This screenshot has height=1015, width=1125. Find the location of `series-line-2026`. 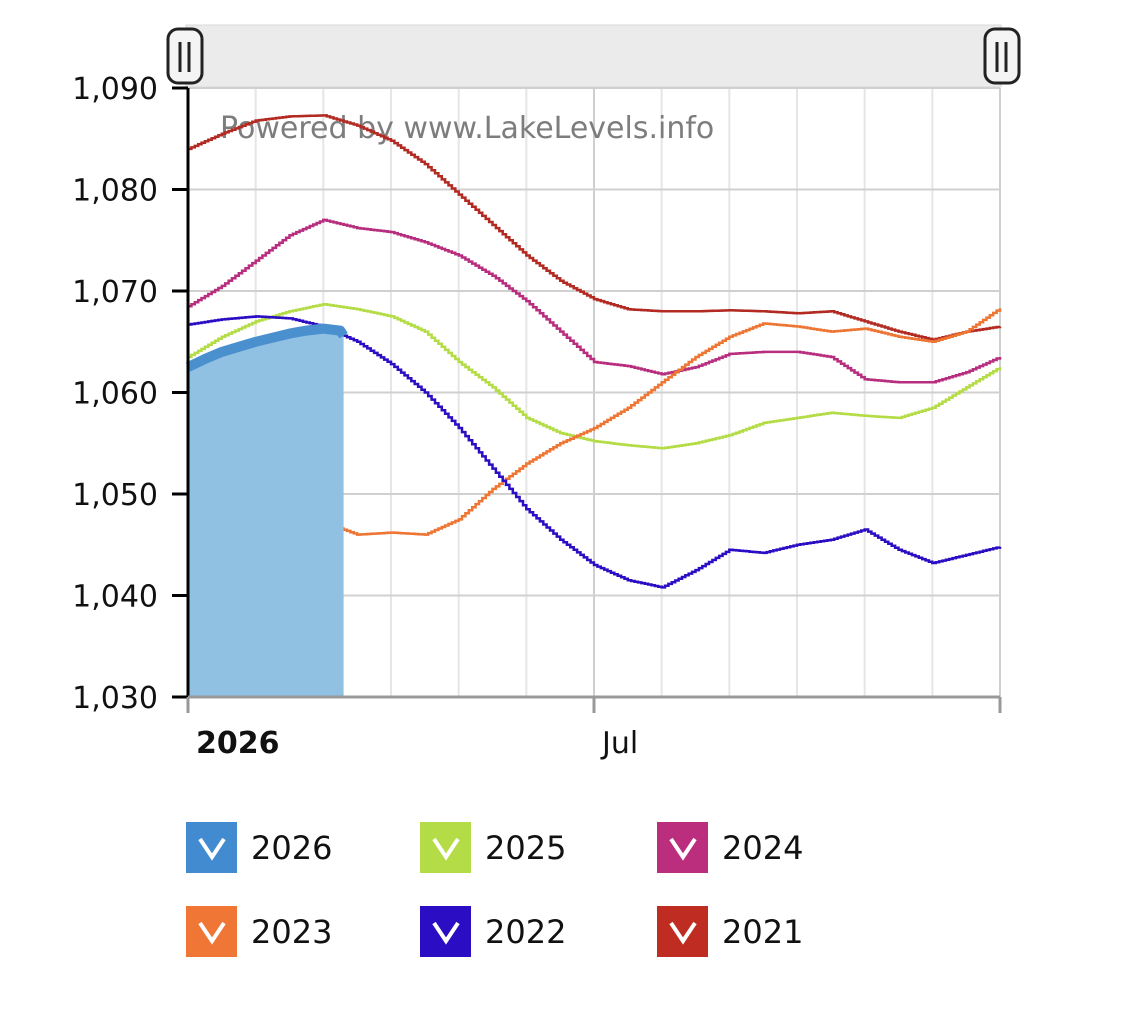

series-line-2026 is located at coordinates (266, 347).